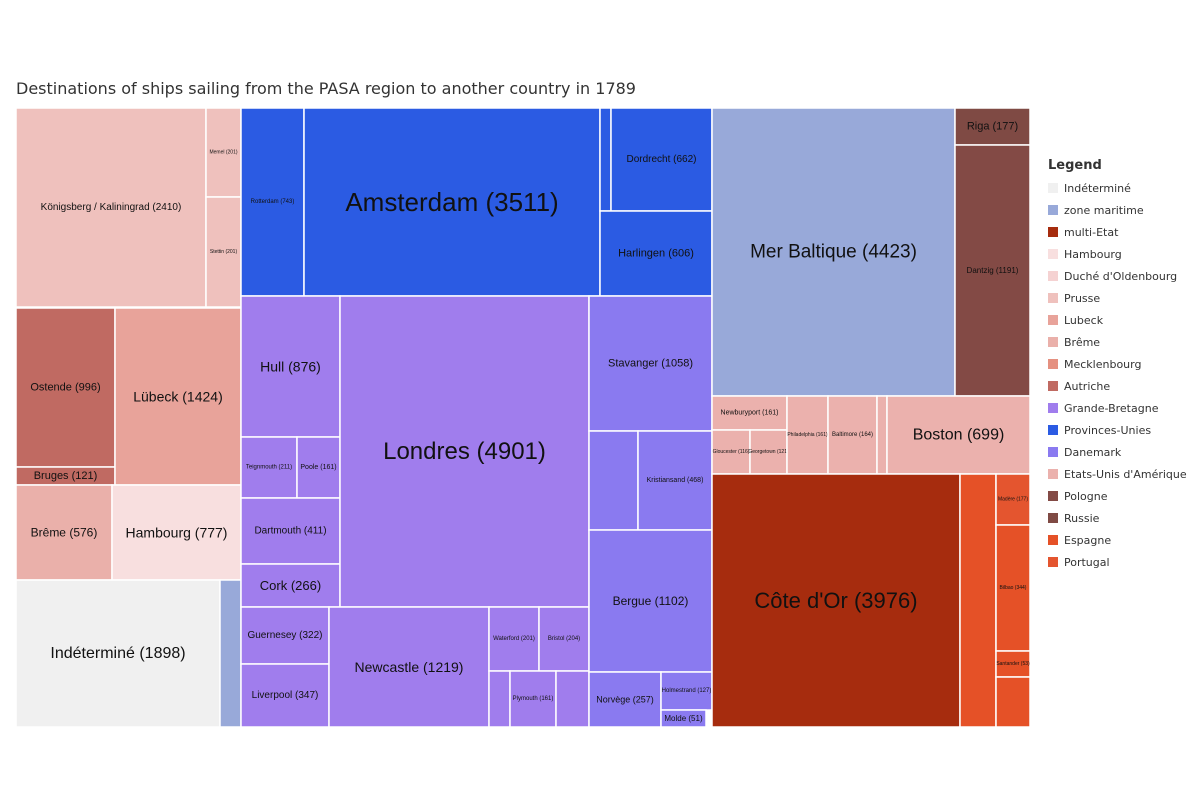  What do you see at coordinates (1123, 320) in the screenshot?
I see `legend-item: Lubeck` at bounding box center [1123, 320].